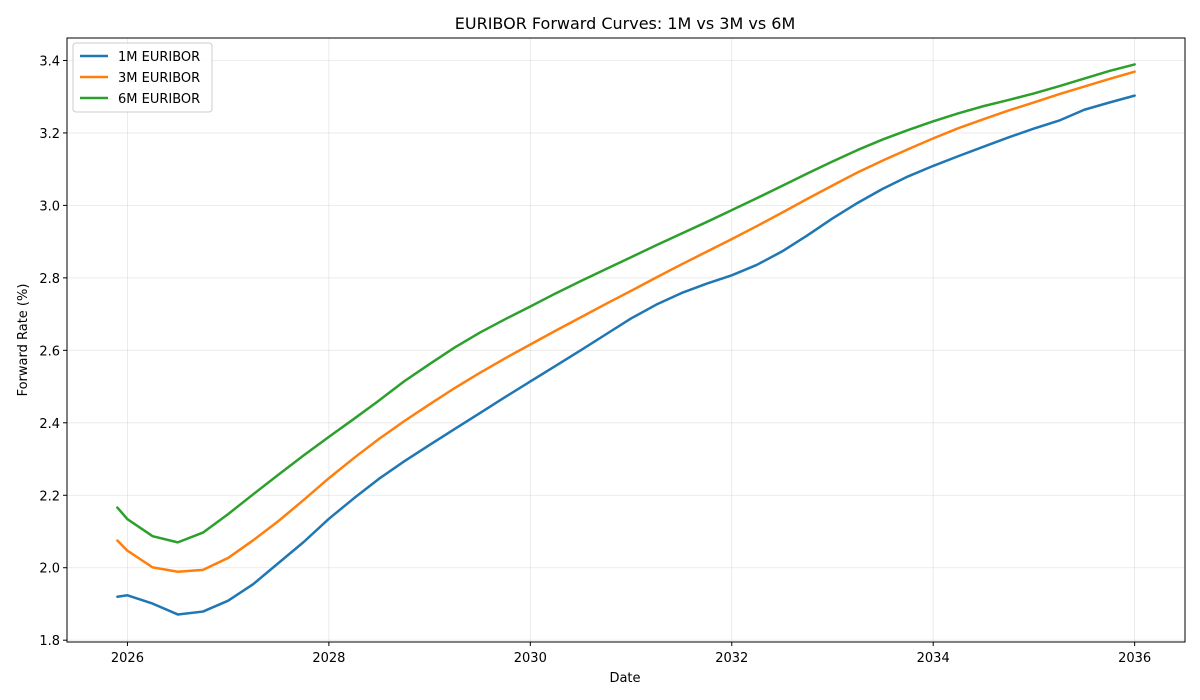  I want to click on x-tick-label: 2026, so click(127, 658).